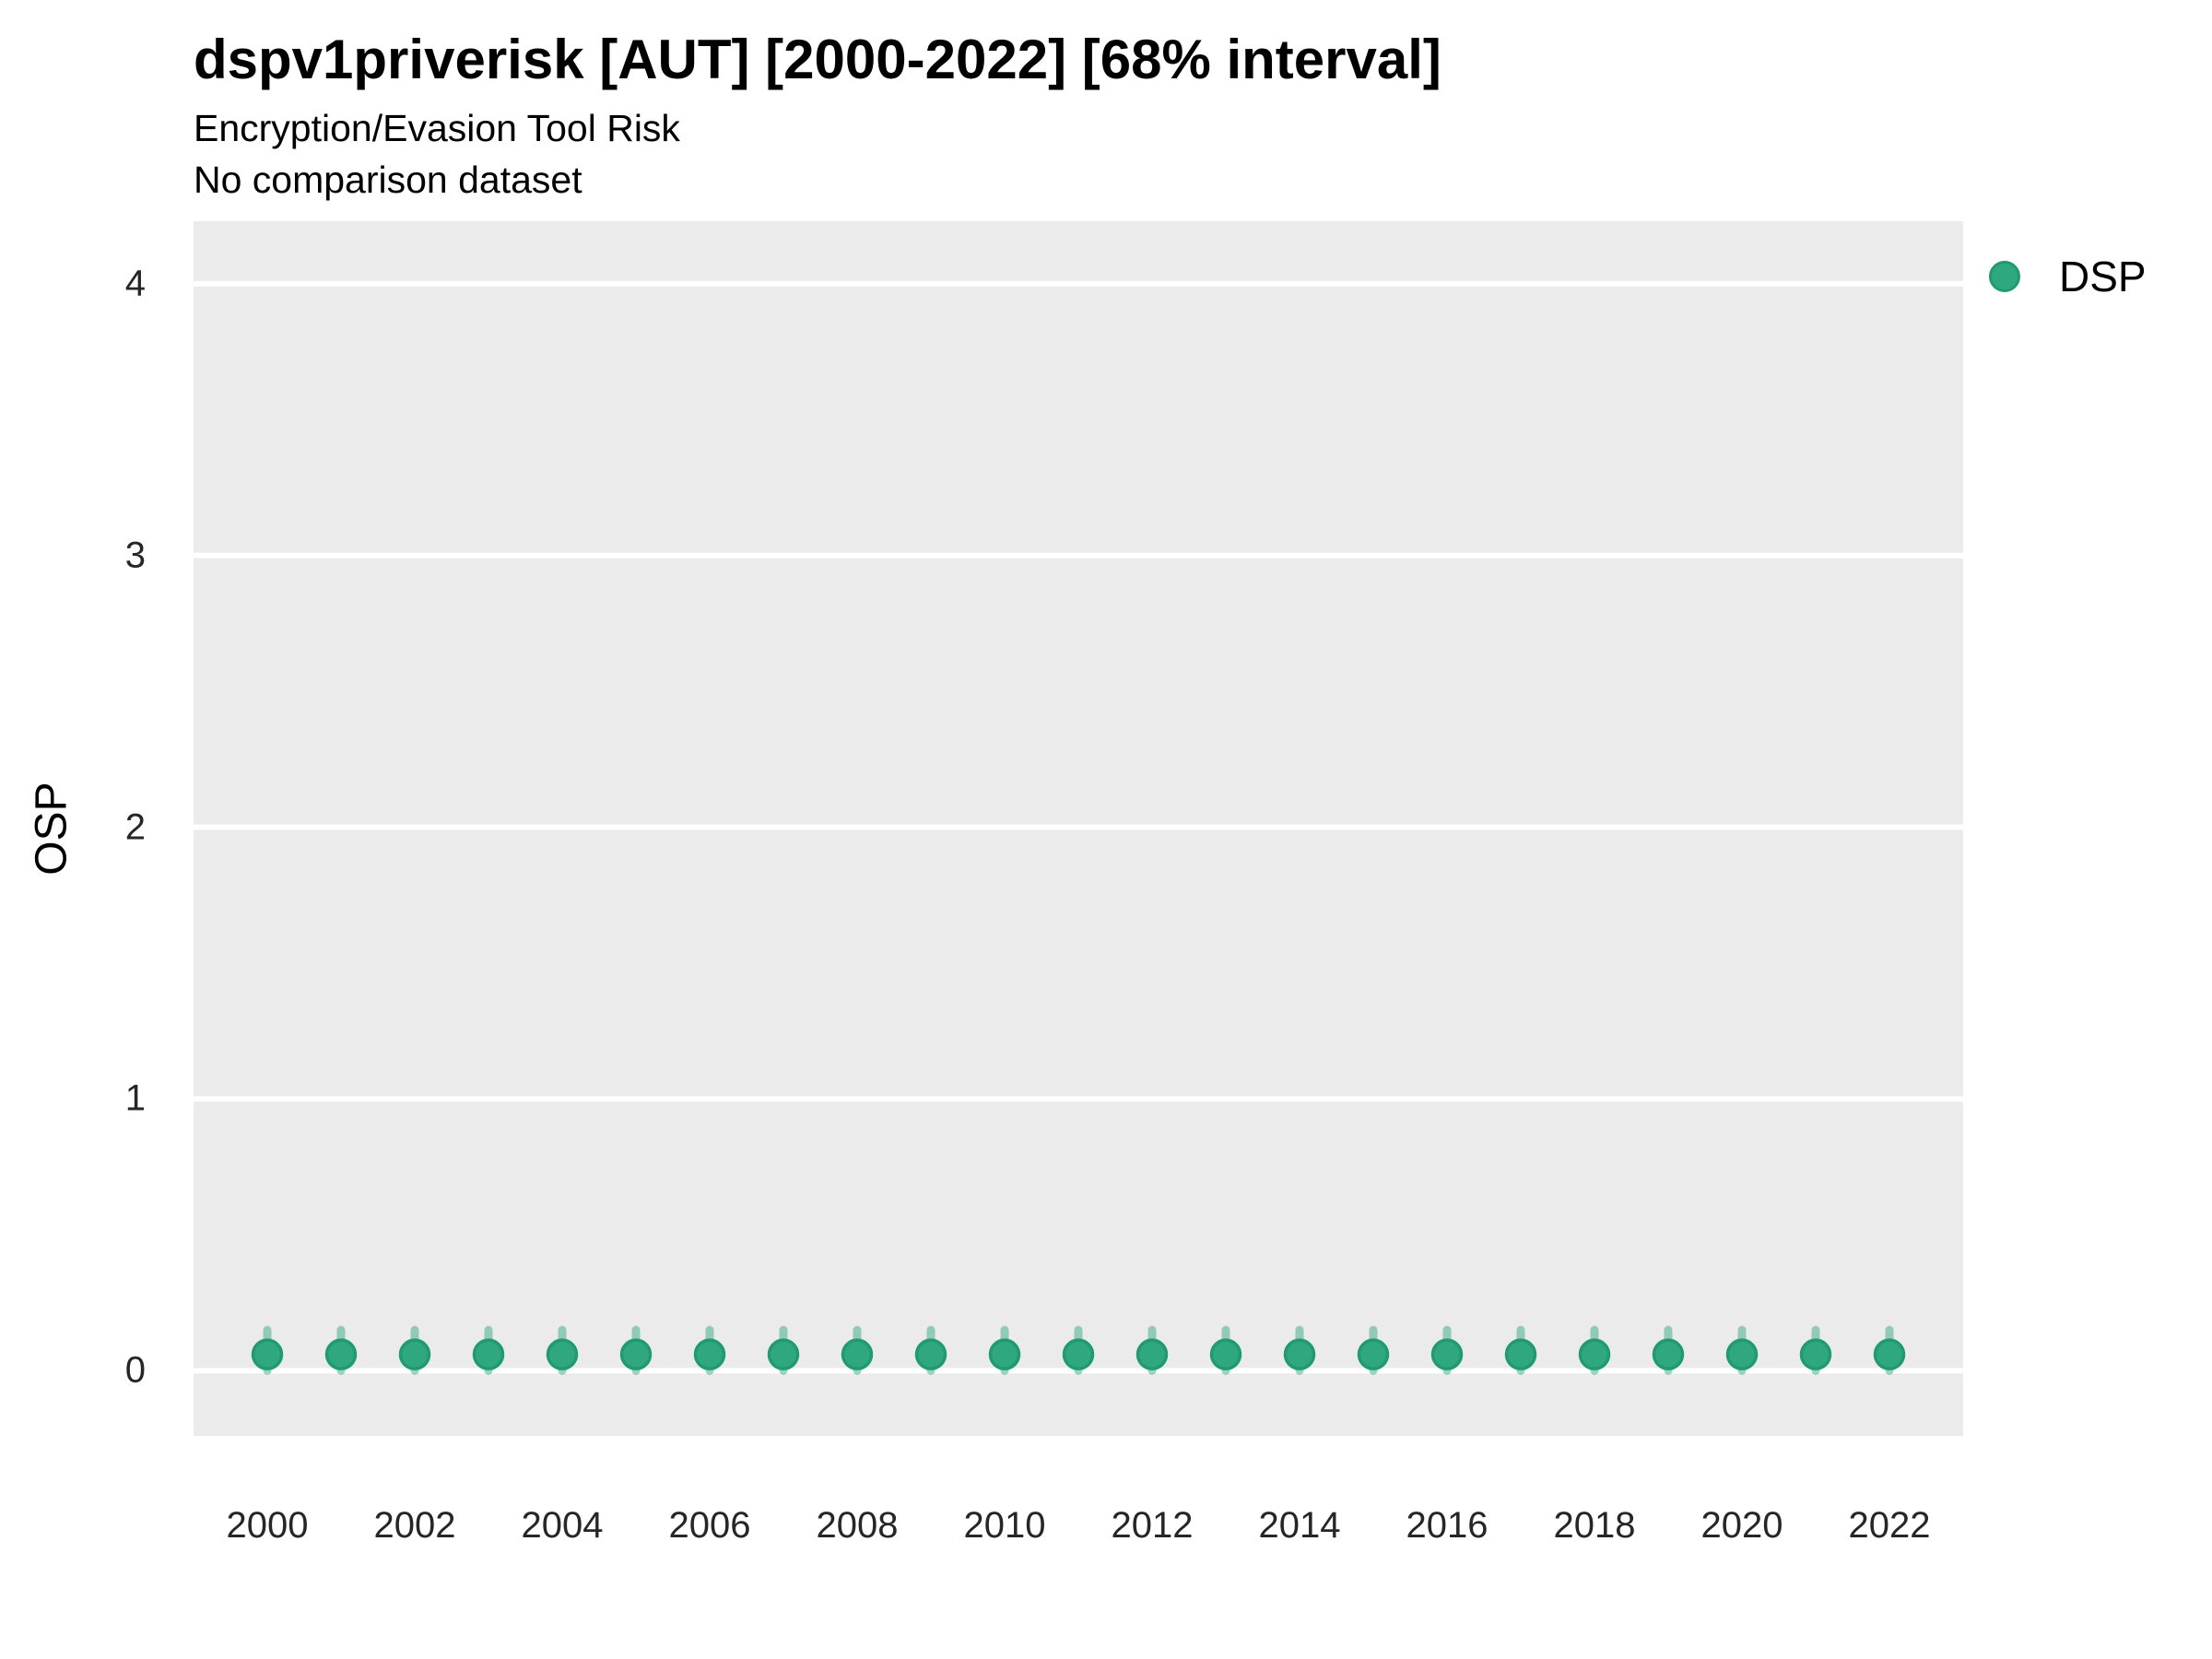 This screenshot has height=1659, width=2212. Describe the element at coordinates (1373, 1354) in the screenshot. I see `data-point-2015` at that location.